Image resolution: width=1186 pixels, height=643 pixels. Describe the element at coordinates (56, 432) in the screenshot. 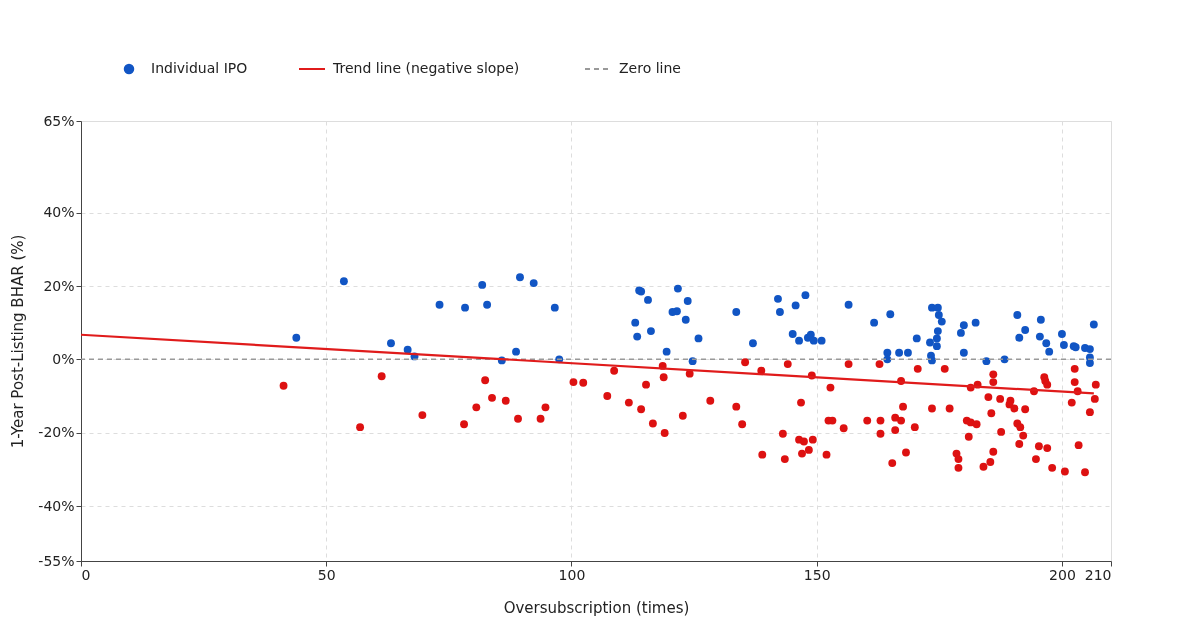

I see `y-tick-label: -20%` at that location.